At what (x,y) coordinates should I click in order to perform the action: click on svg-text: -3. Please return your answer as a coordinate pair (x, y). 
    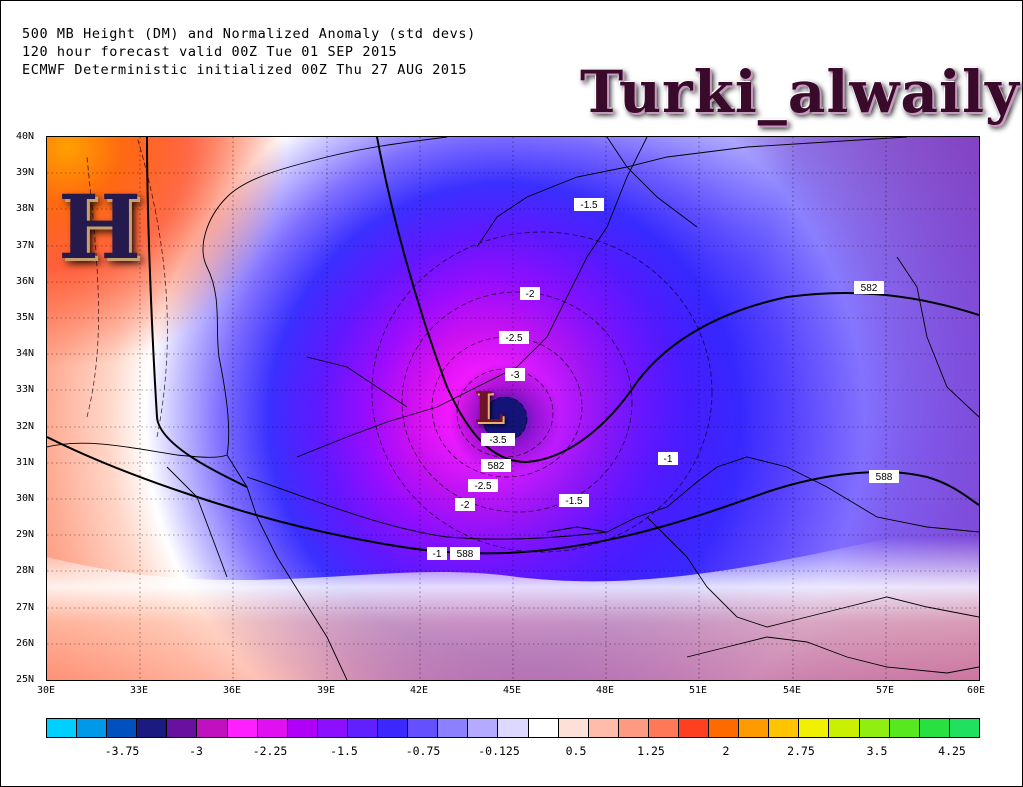
    Looking at the image, I should click on (515, 375).